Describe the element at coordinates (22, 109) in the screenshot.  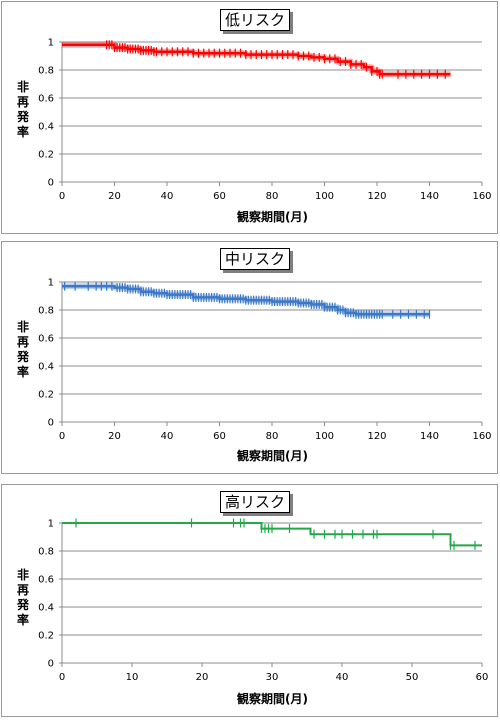
I see `y-axis-label-low-risk: 非再発率` at that location.